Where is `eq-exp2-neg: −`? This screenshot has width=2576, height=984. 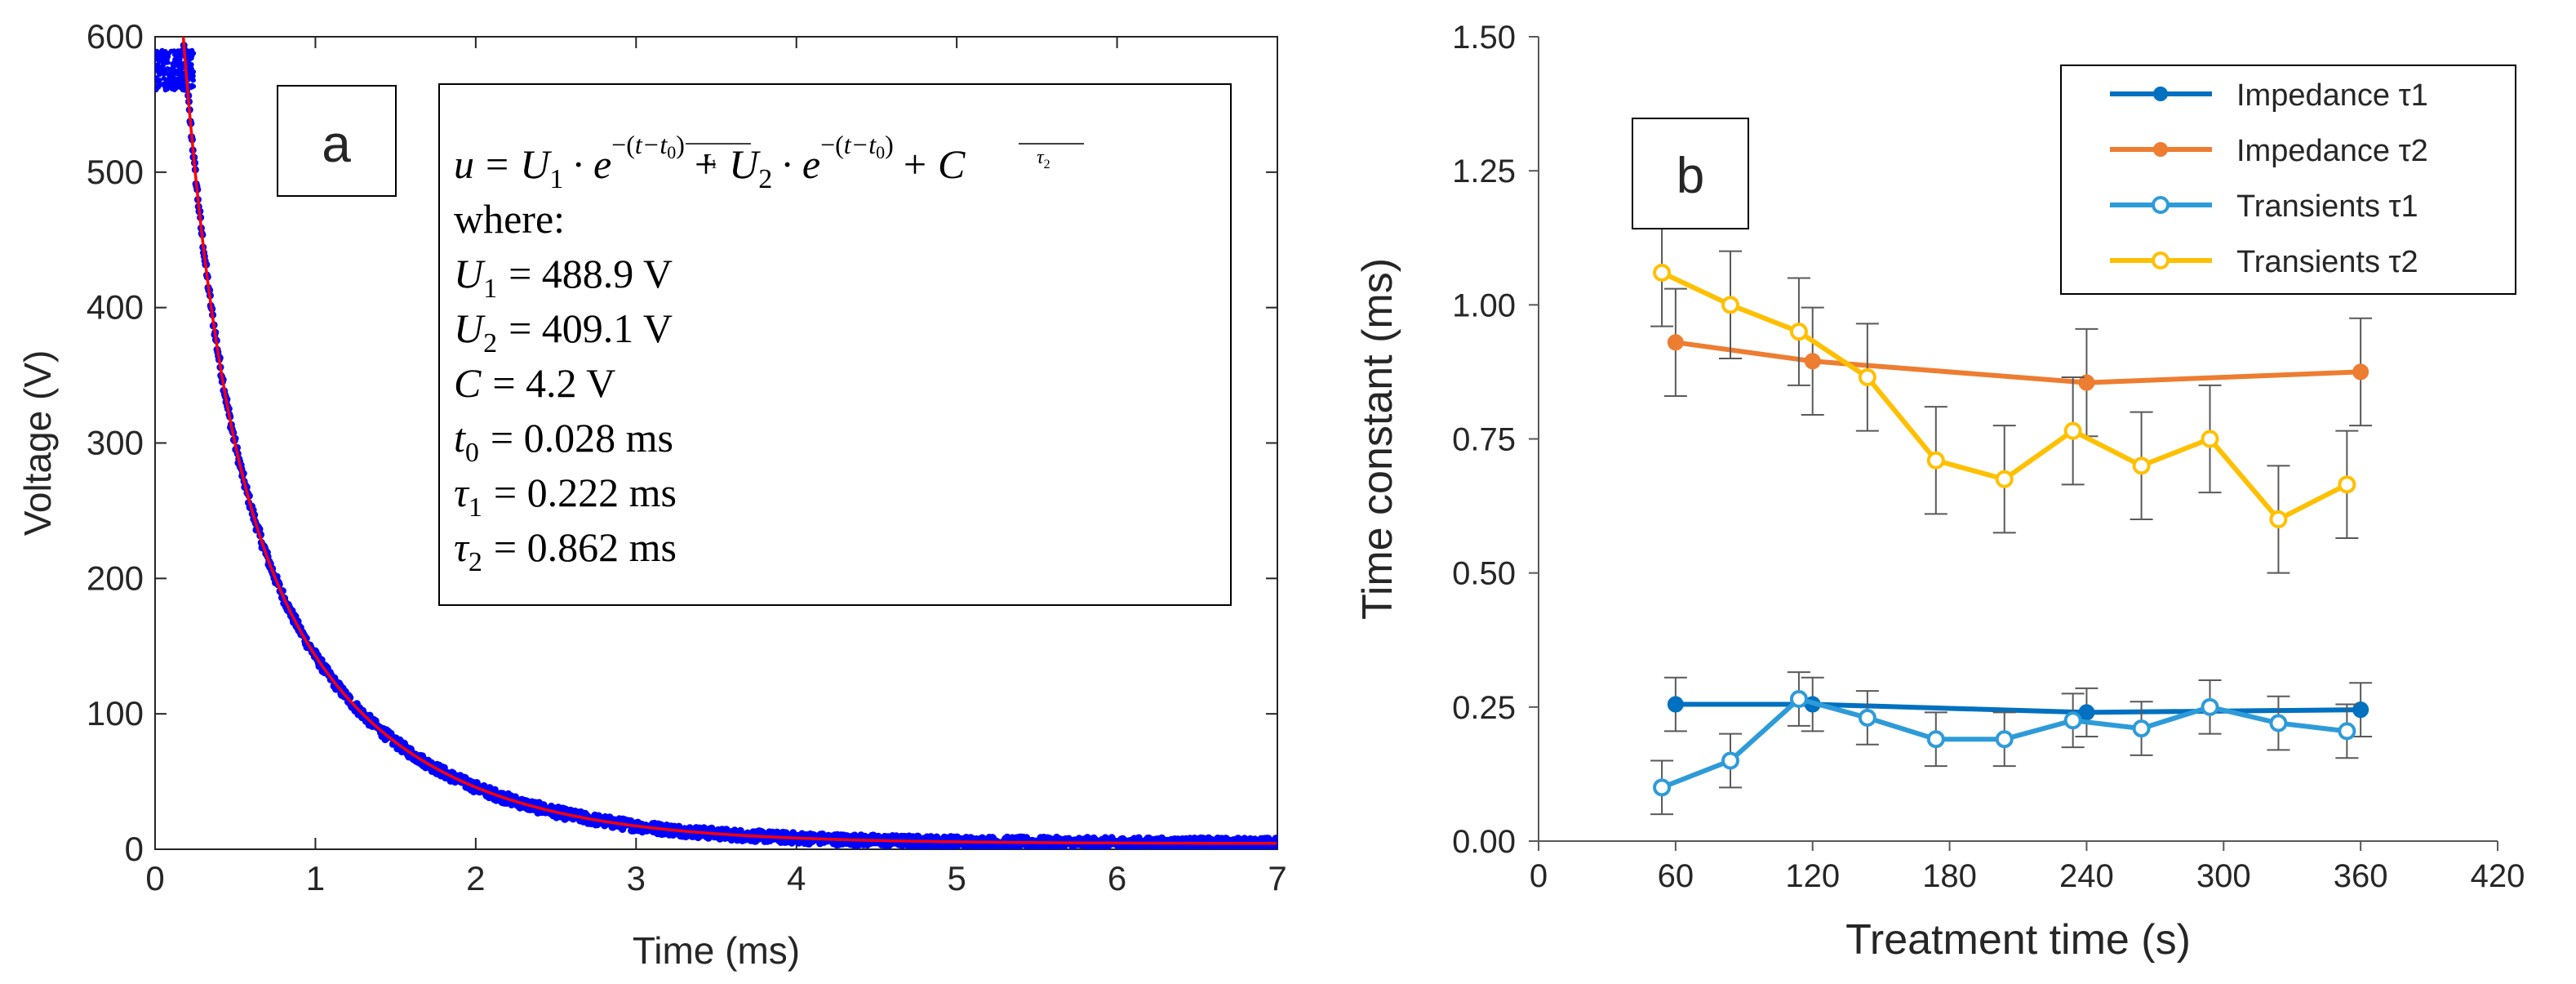 eq-exp2-neg: − is located at coordinates (827, 144).